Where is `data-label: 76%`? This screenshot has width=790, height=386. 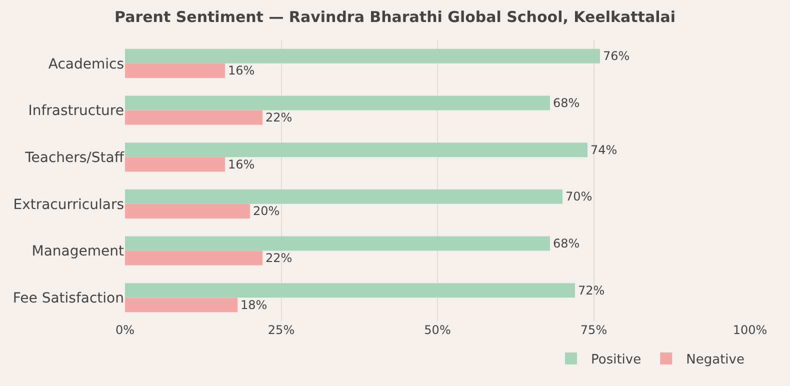 data-label: 76% is located at coordinates (616, 56).